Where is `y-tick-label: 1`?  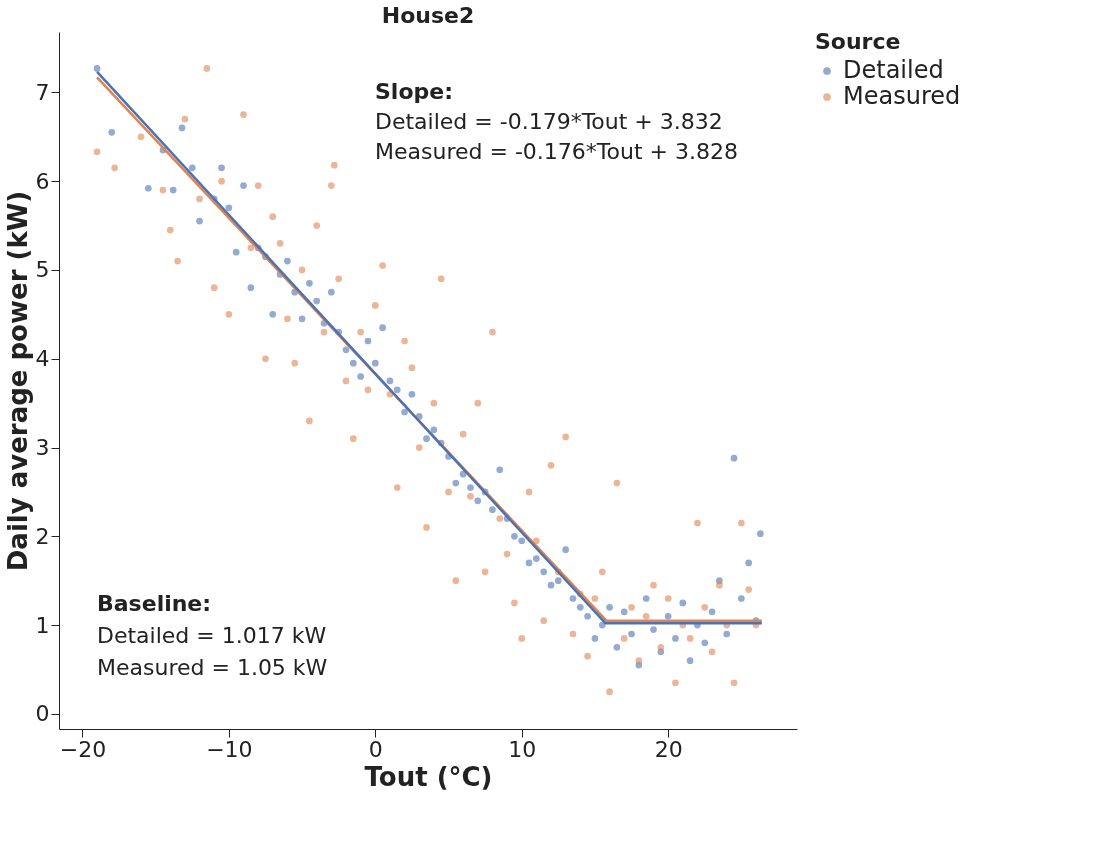
y-tick-label: 1 is located at coordinates (42, 625).